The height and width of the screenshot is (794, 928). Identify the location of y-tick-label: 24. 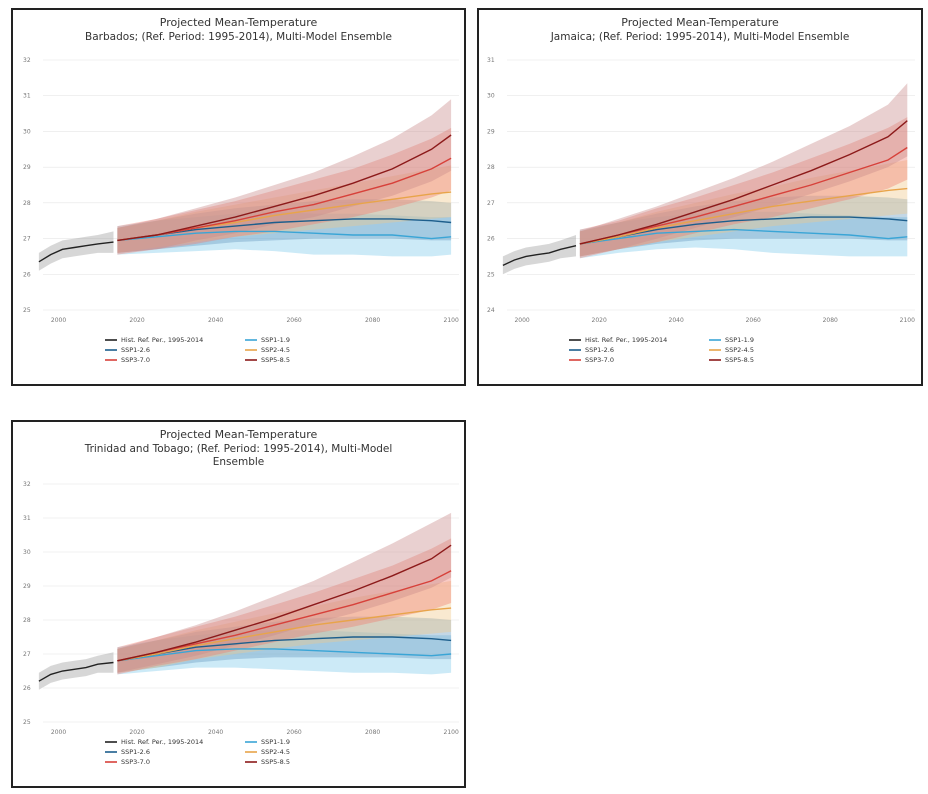
(491, 310).